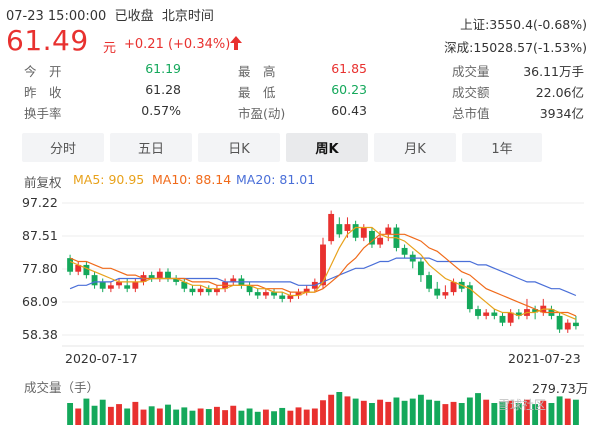 This screenshot has height=438, width=601. What do you see at coordinates (257, 71) in the screenshot?
I see `stat-label: 最 高` at bounding box center [257, 71].